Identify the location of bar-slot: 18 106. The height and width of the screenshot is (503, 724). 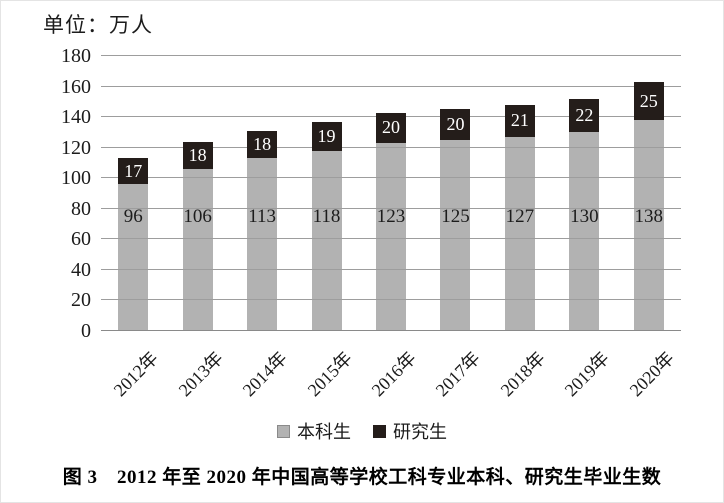
(197, 193).